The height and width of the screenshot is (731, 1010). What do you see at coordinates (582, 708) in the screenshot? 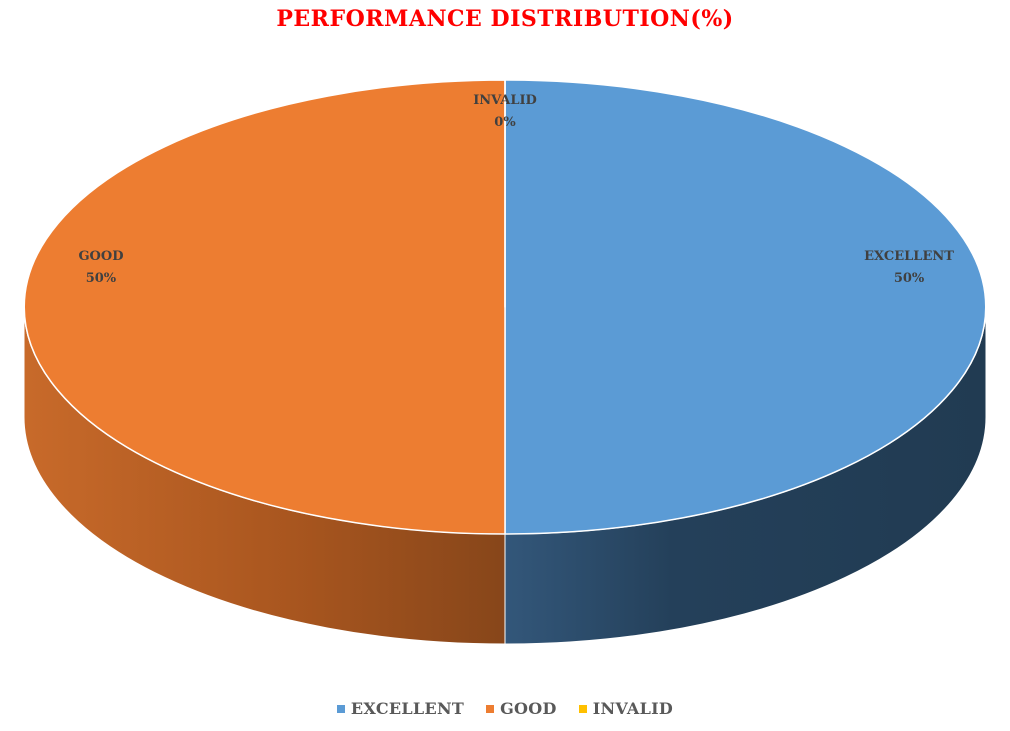
I see `legend-swatch-invalid` at bounding box center [582, 708].